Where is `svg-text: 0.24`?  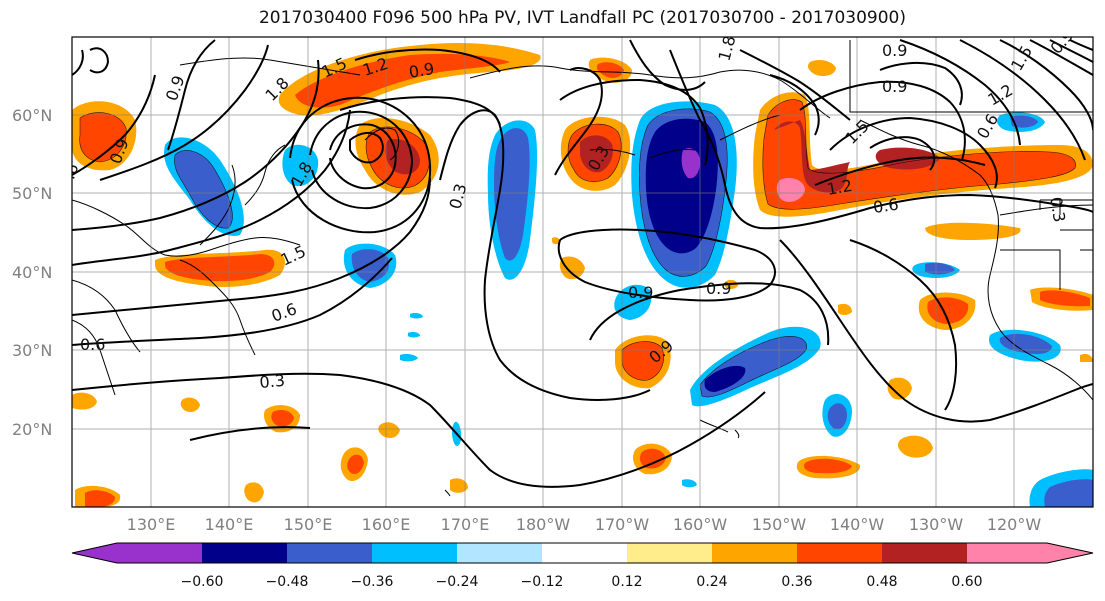 svg-text: 0.24 is located at coordinates (711, 582).